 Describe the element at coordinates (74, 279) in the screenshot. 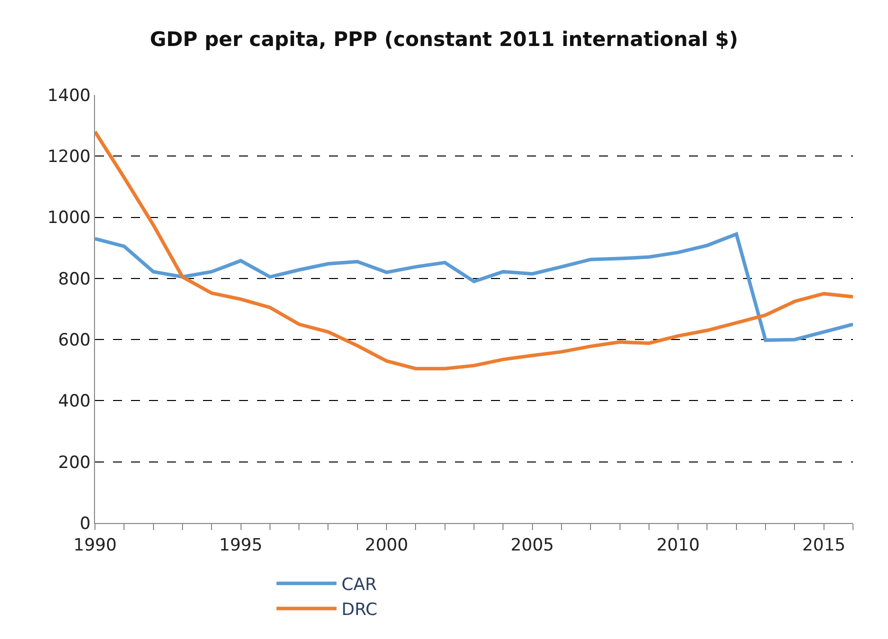

I see `y-tick-label: 800` at that location.